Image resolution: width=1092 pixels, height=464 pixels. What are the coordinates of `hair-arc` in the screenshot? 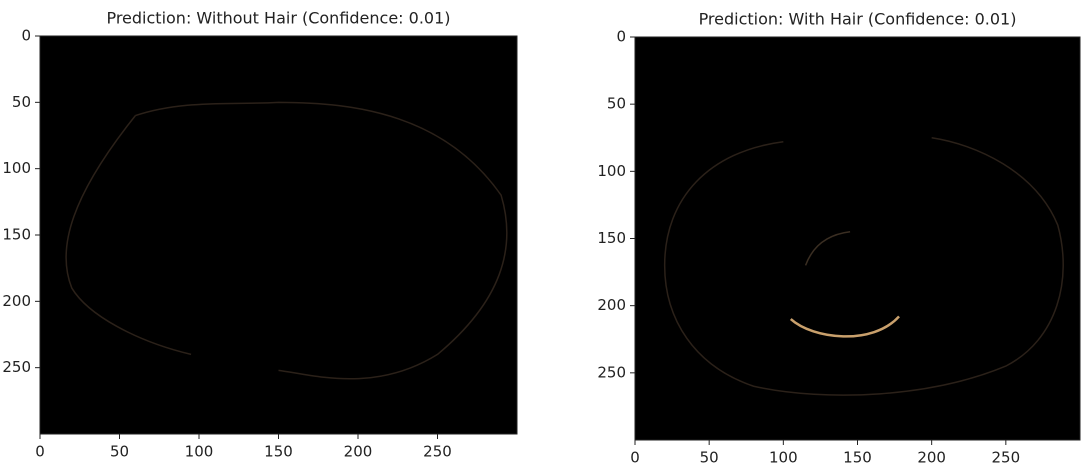 It's located at (845, 326).